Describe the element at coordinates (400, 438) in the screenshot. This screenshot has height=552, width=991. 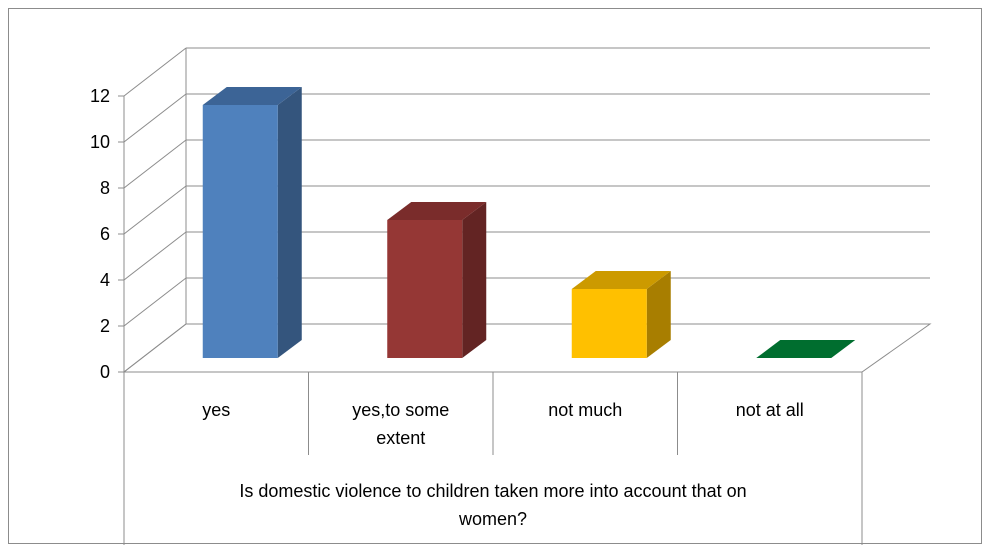
I see `x-tick-label: extent` at that location.